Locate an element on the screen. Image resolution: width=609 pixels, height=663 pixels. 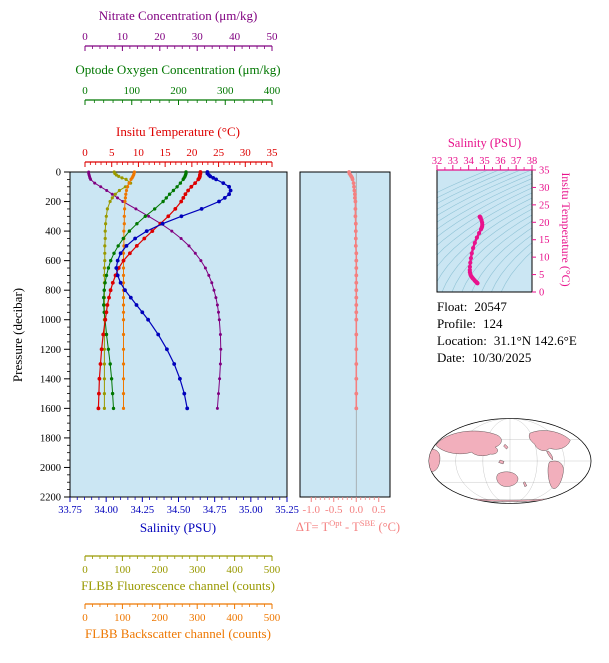
landmass-indonesia is located at coordinates (501, 462).